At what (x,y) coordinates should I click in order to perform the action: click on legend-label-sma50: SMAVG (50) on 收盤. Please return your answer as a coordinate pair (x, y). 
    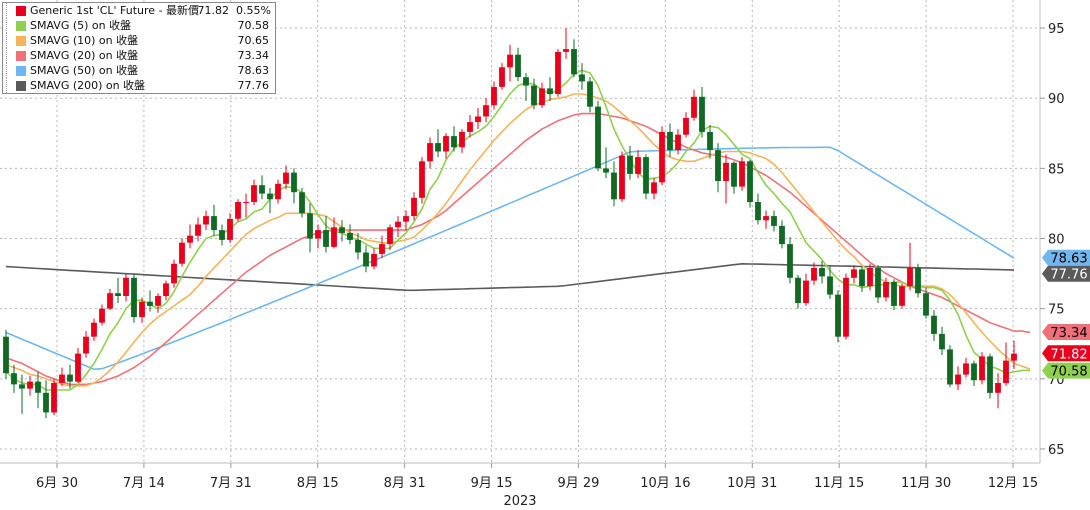
    Looking at the image, I should click on (84, 70).